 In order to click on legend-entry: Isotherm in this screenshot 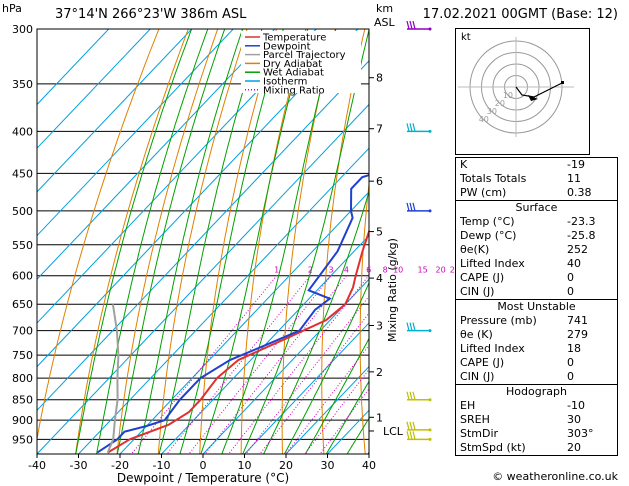, I will do `click(285, 82)`.